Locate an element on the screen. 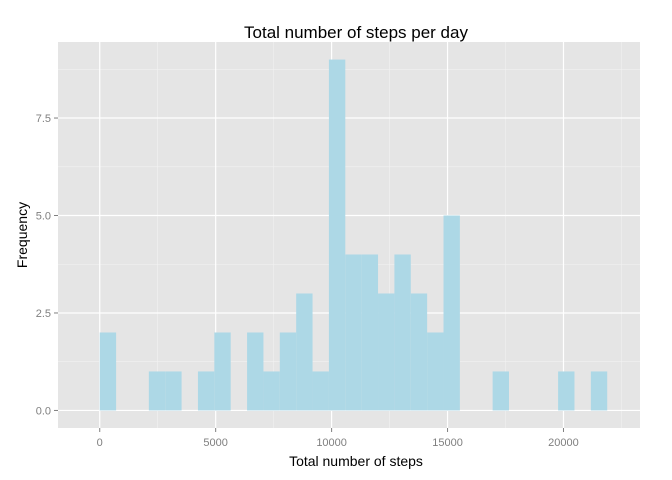 The height and width of the screenshot is (480, 672). x-tick-label: 5000 is located at coordinates (215, 443).